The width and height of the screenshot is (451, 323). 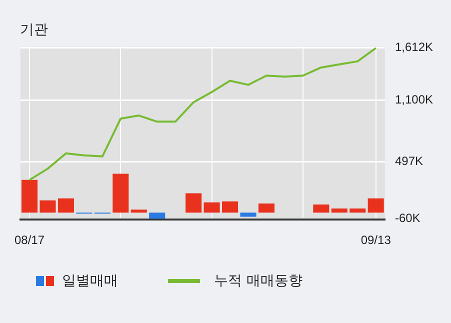 What do you see at coordinates (376, 240) in the screenshot?
I see `x-tick-label: 09/13` at bounding box center [376, 240].